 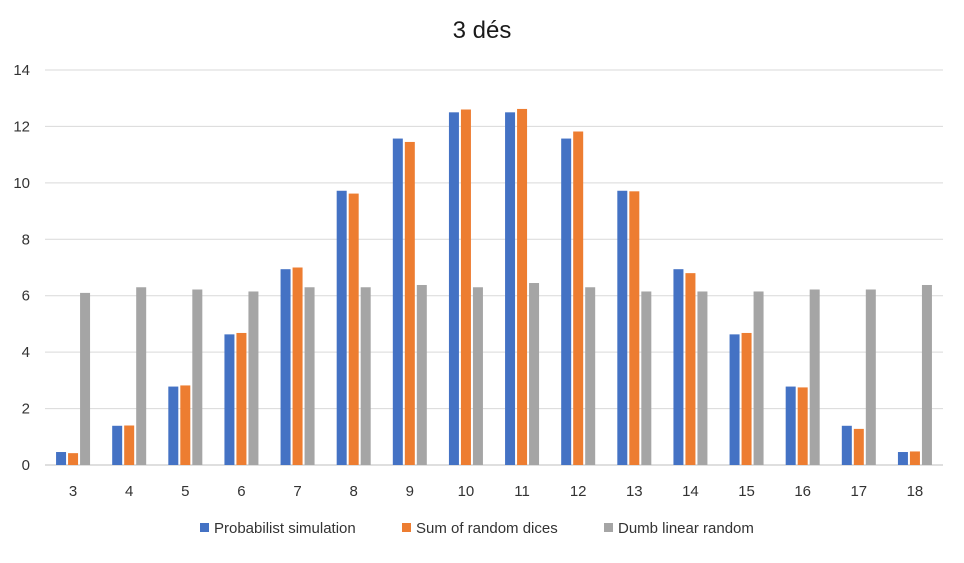 I want to click on x-tick-label: 3, so click(x=73, y=491).